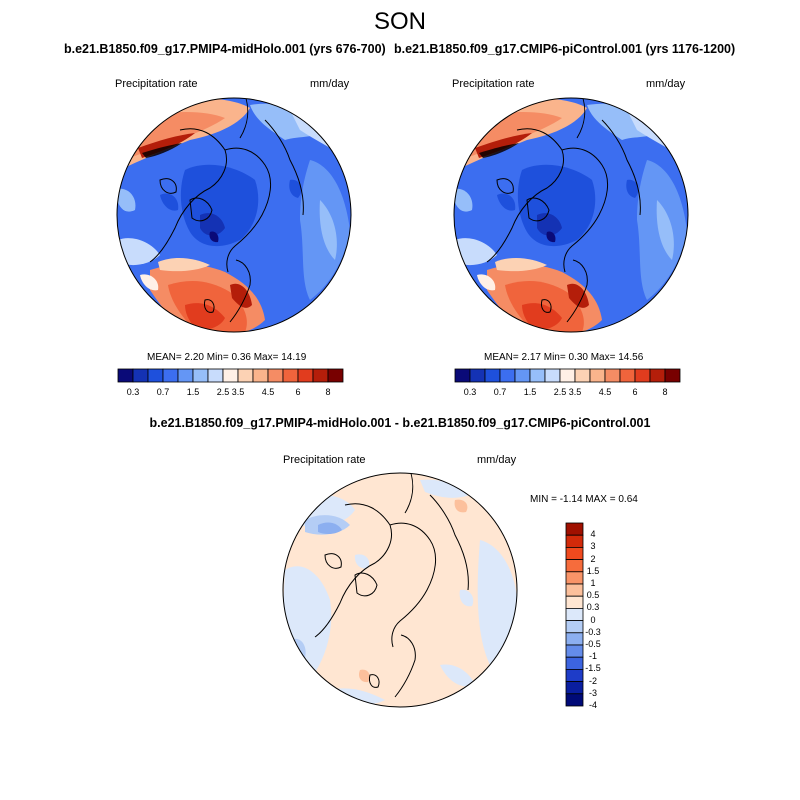 The image size is (800, 800). What do you see at coordinates (593, 558) in the screenshot?
I see `colorbar-tick-label: 2` at bounding box center [593, 558].